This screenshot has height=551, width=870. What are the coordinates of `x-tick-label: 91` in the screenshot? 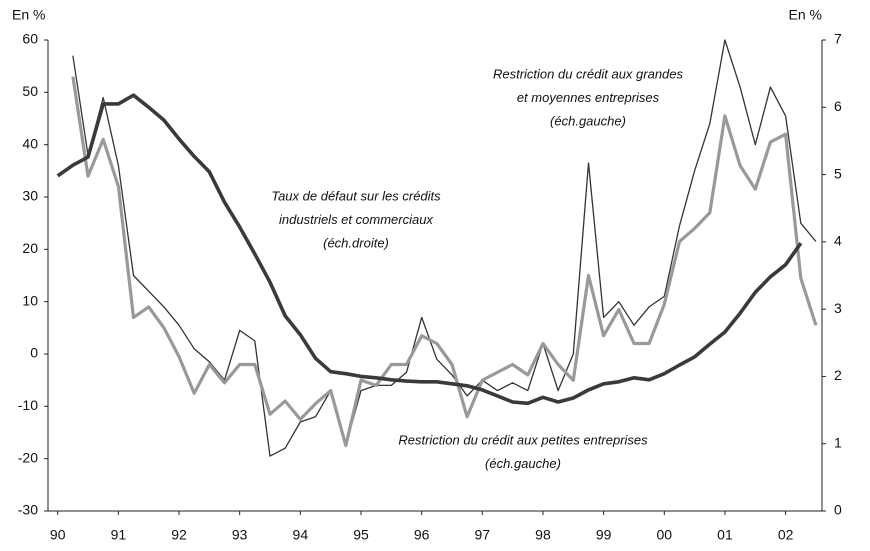 It's located at (119, 535).